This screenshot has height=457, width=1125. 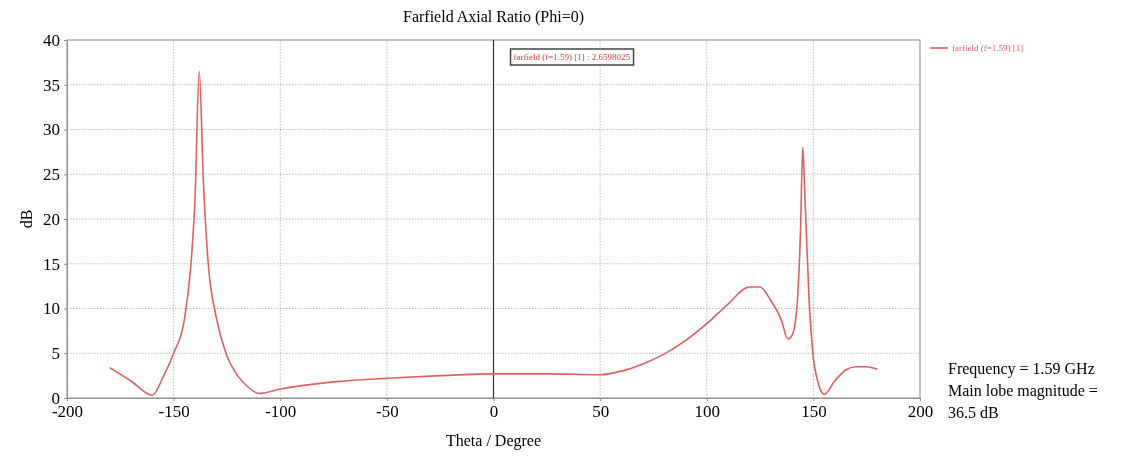 What do you see at coordinates (55, 354) in the screenshot?
I see `y-tick-label: 5` at bounding box center [55, 354].